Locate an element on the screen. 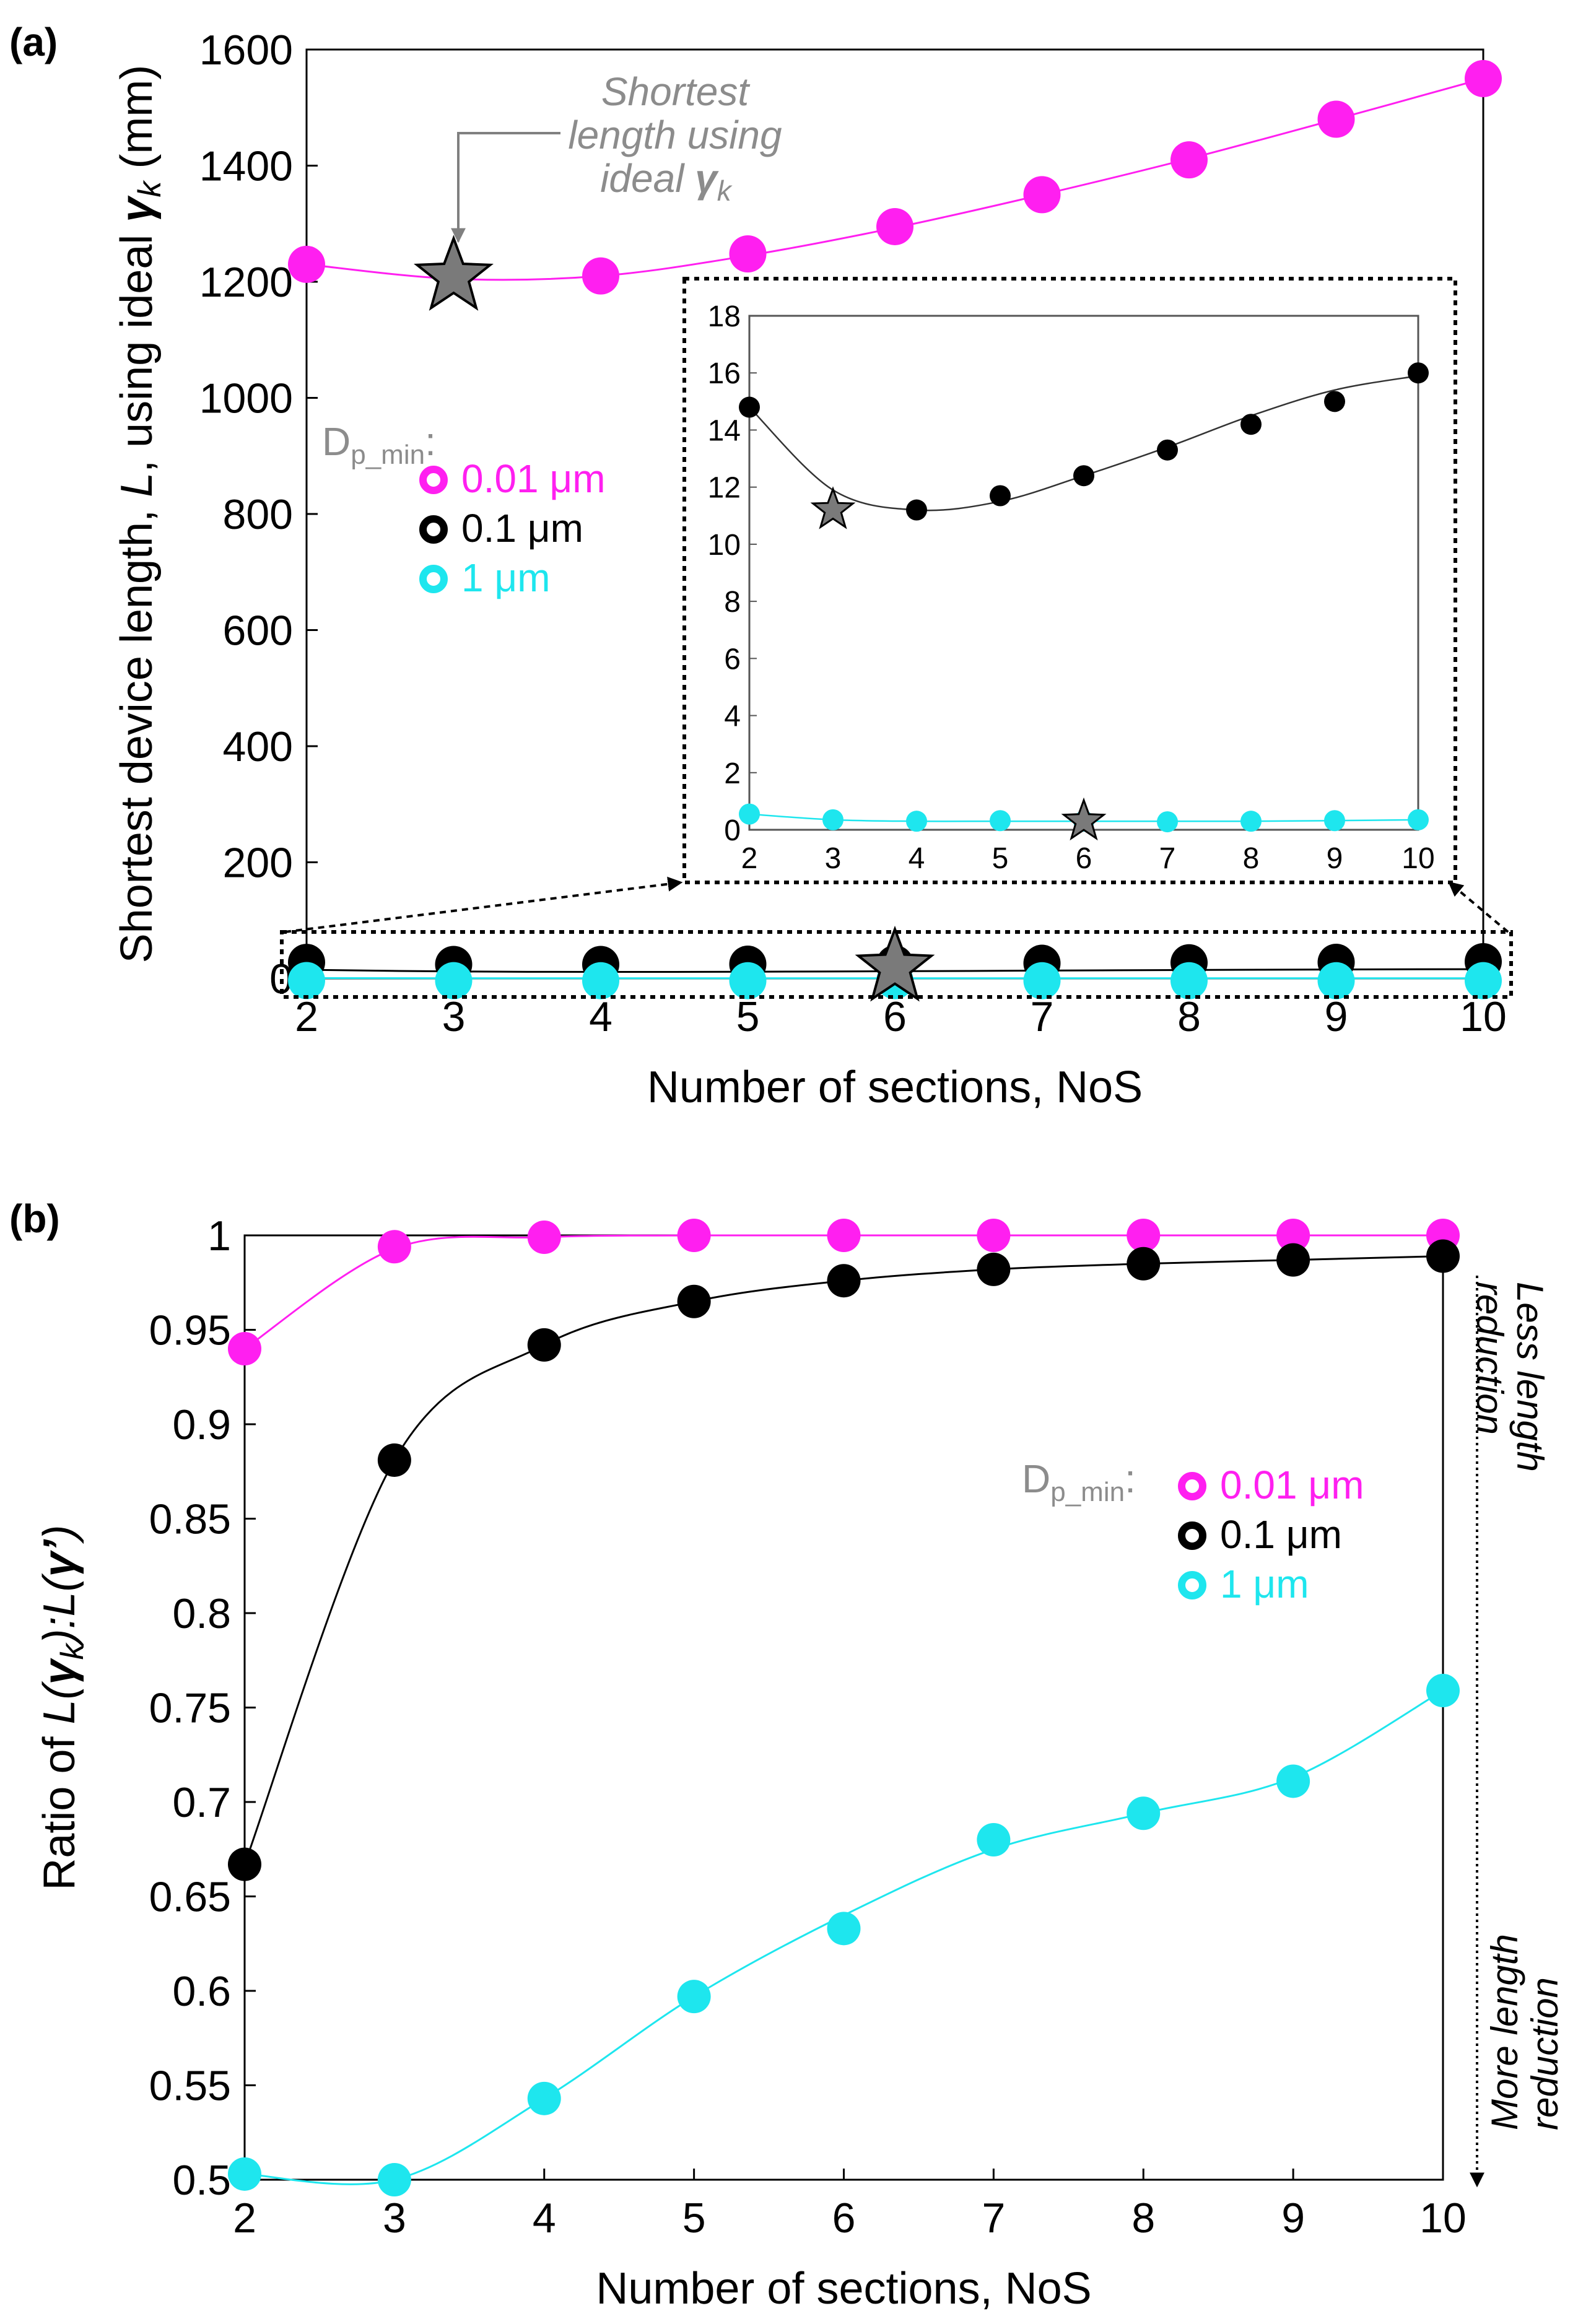 This screenshot has height=2324, width=1591. panel-b-y-axis-label: Ratio of L(γk):L(γ’) is located at coordinates (62, 1708).